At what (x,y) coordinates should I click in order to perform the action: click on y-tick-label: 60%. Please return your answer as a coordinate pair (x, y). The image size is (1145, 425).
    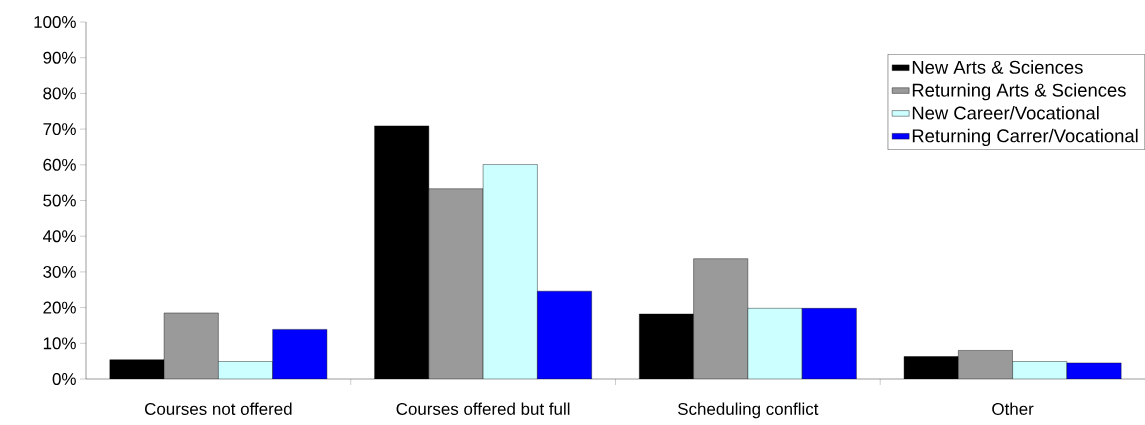
    Looking at the image, I should click on (59, 164).